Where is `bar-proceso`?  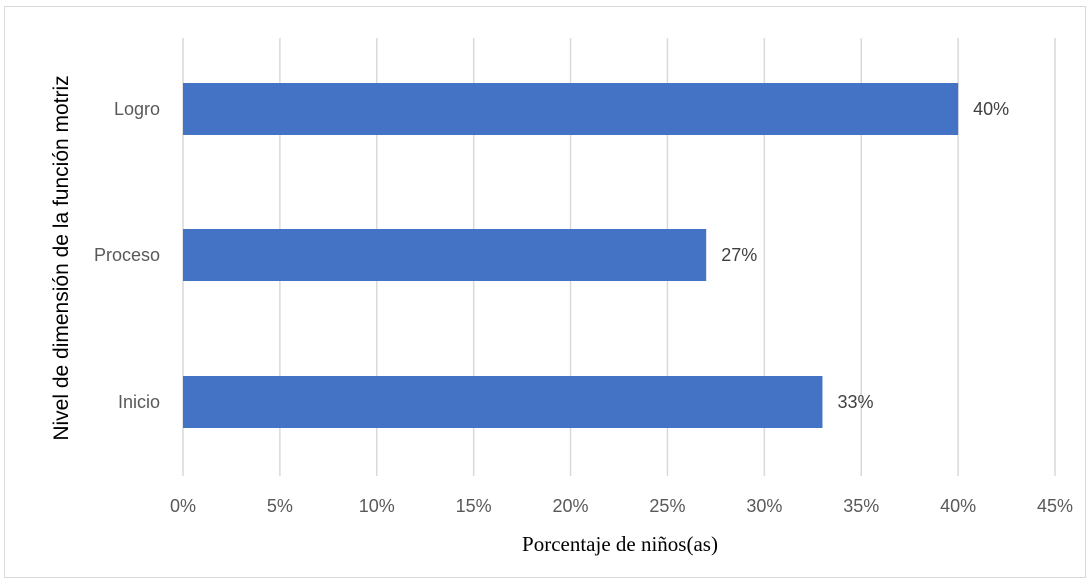 bar-proceso is located at coordinates (445, 255).